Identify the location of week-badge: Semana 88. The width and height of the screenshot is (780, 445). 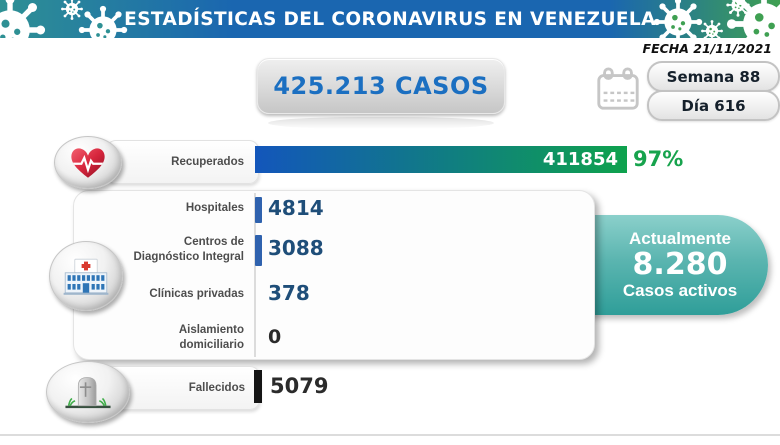
(713, 76).